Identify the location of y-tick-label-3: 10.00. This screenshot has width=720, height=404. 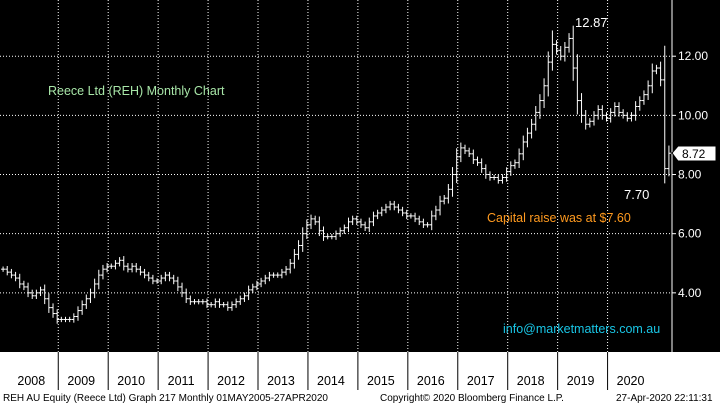
(693, 115).